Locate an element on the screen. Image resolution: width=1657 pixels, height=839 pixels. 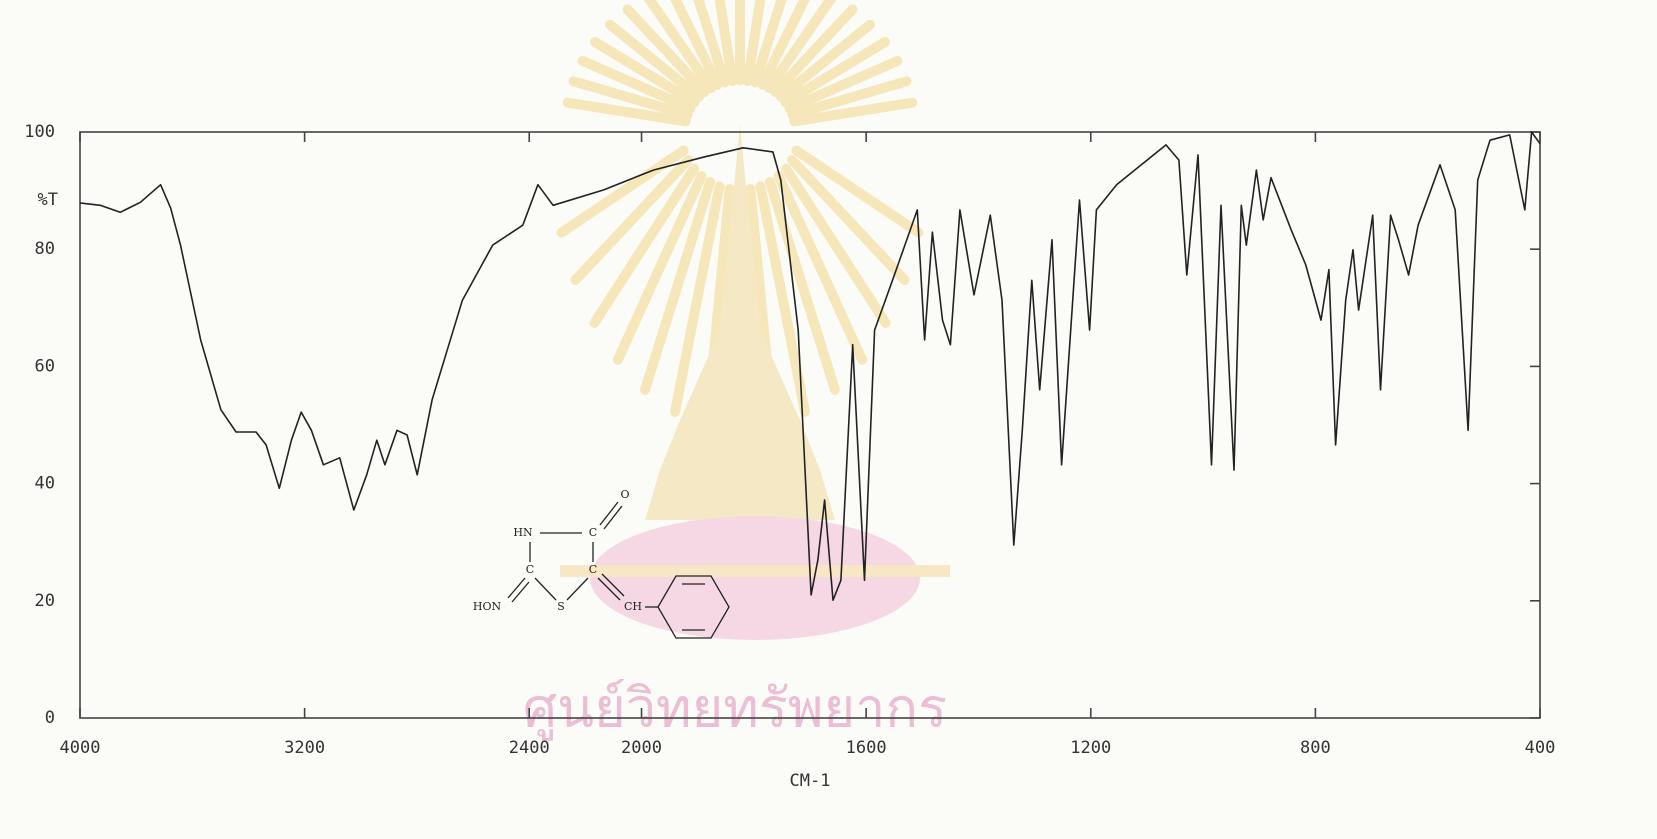
x-tick-label: 1600 is located at coordinates (866, 748).